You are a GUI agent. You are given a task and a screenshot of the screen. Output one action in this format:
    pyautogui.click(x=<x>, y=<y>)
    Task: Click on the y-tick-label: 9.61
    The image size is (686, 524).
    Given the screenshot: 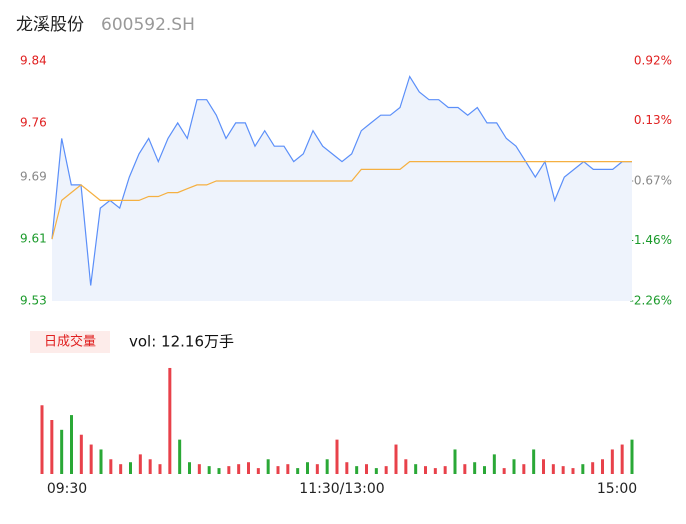 What is the action you would take?
    pyautogui.click(x=33, y=239)
    